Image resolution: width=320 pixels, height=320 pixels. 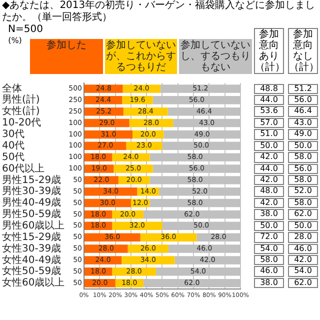 What do you see at coordinates (269, 89) in the screenshot?
I see `text: 48.8` at bounding box center [269, 89].